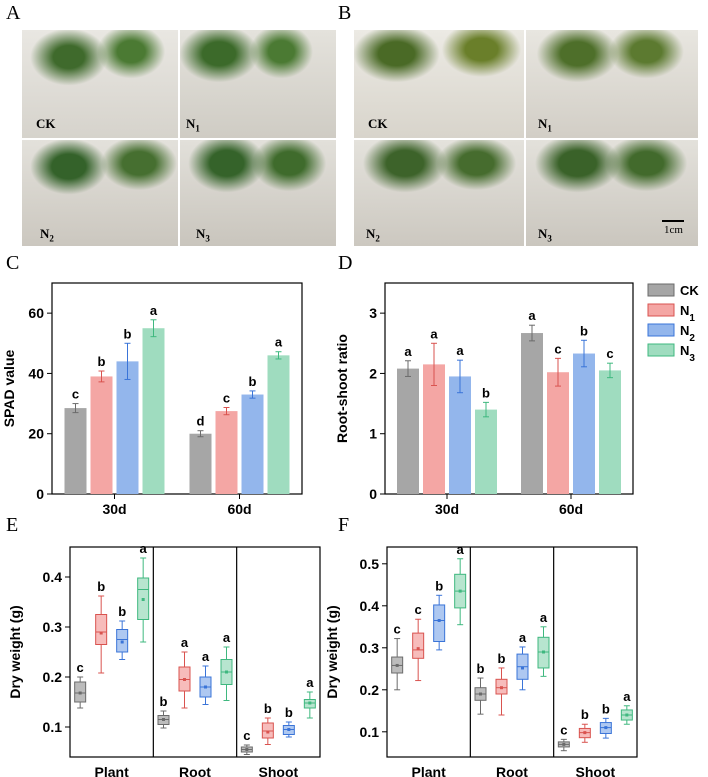  I want to click on box-n3-shoot, so click(309, 704).